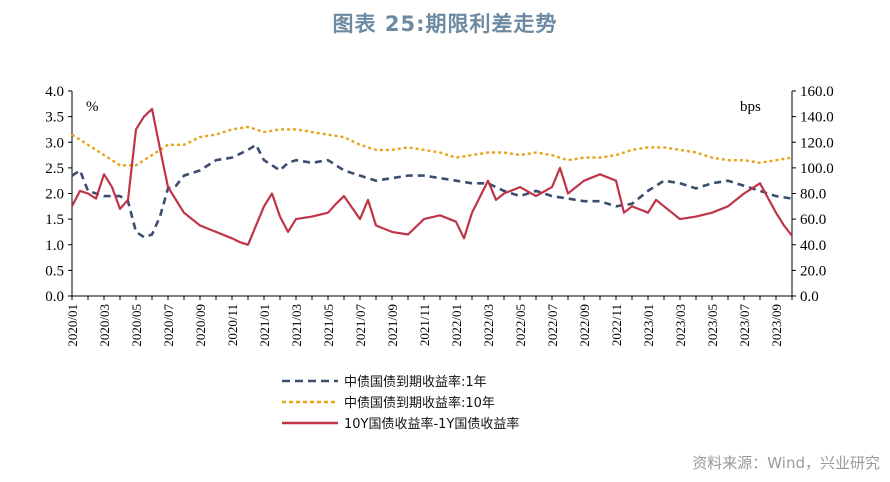 The width and height of the screenshot is (890, 482). I want to click on right-tick-label: 60.0, so click(813, 220).